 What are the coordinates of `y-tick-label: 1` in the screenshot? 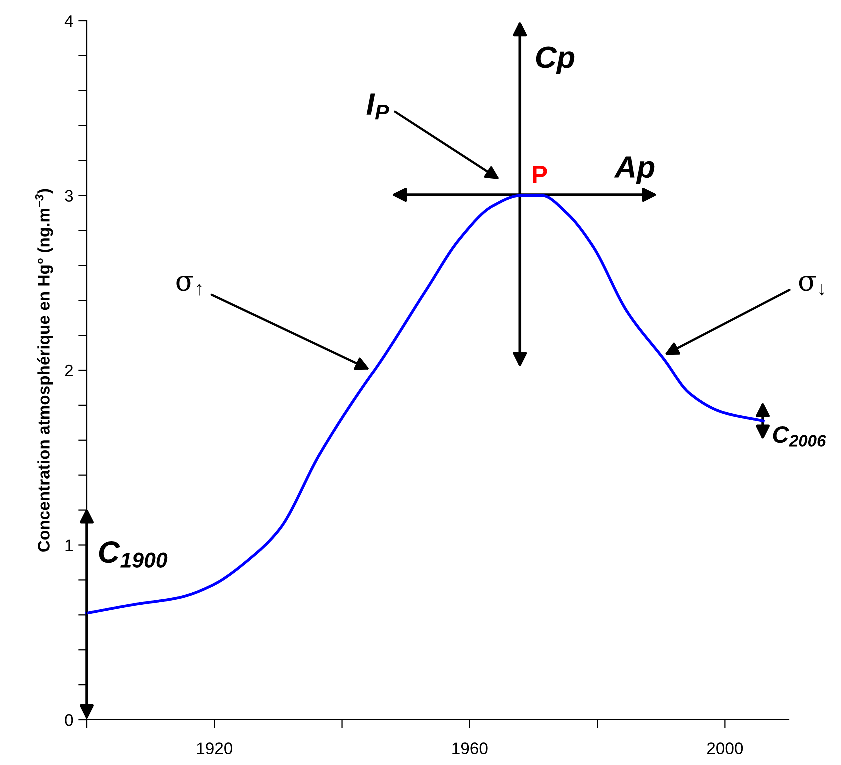 It's located at (69, 546).